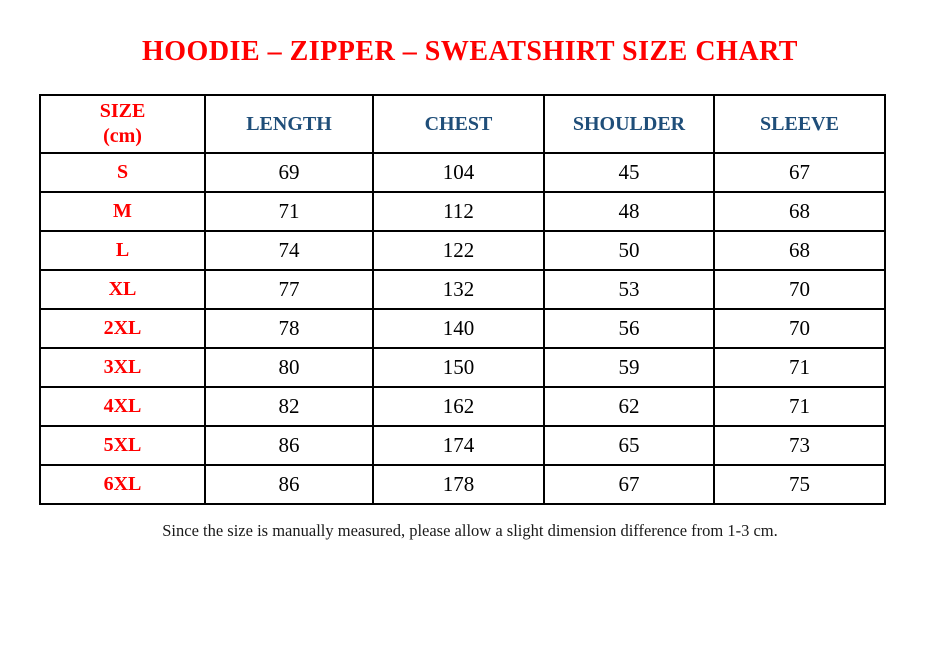  What do you see at coordinates (458, 172) in the screenshot?
I see `value-cell: 104` at bounding box center [458, 172].